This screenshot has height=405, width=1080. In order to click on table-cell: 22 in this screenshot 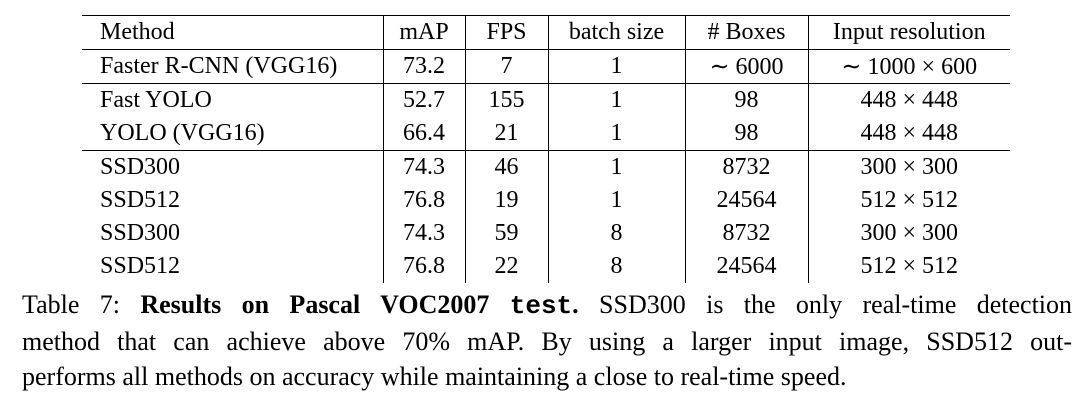, I will do `click(506, 266)`.